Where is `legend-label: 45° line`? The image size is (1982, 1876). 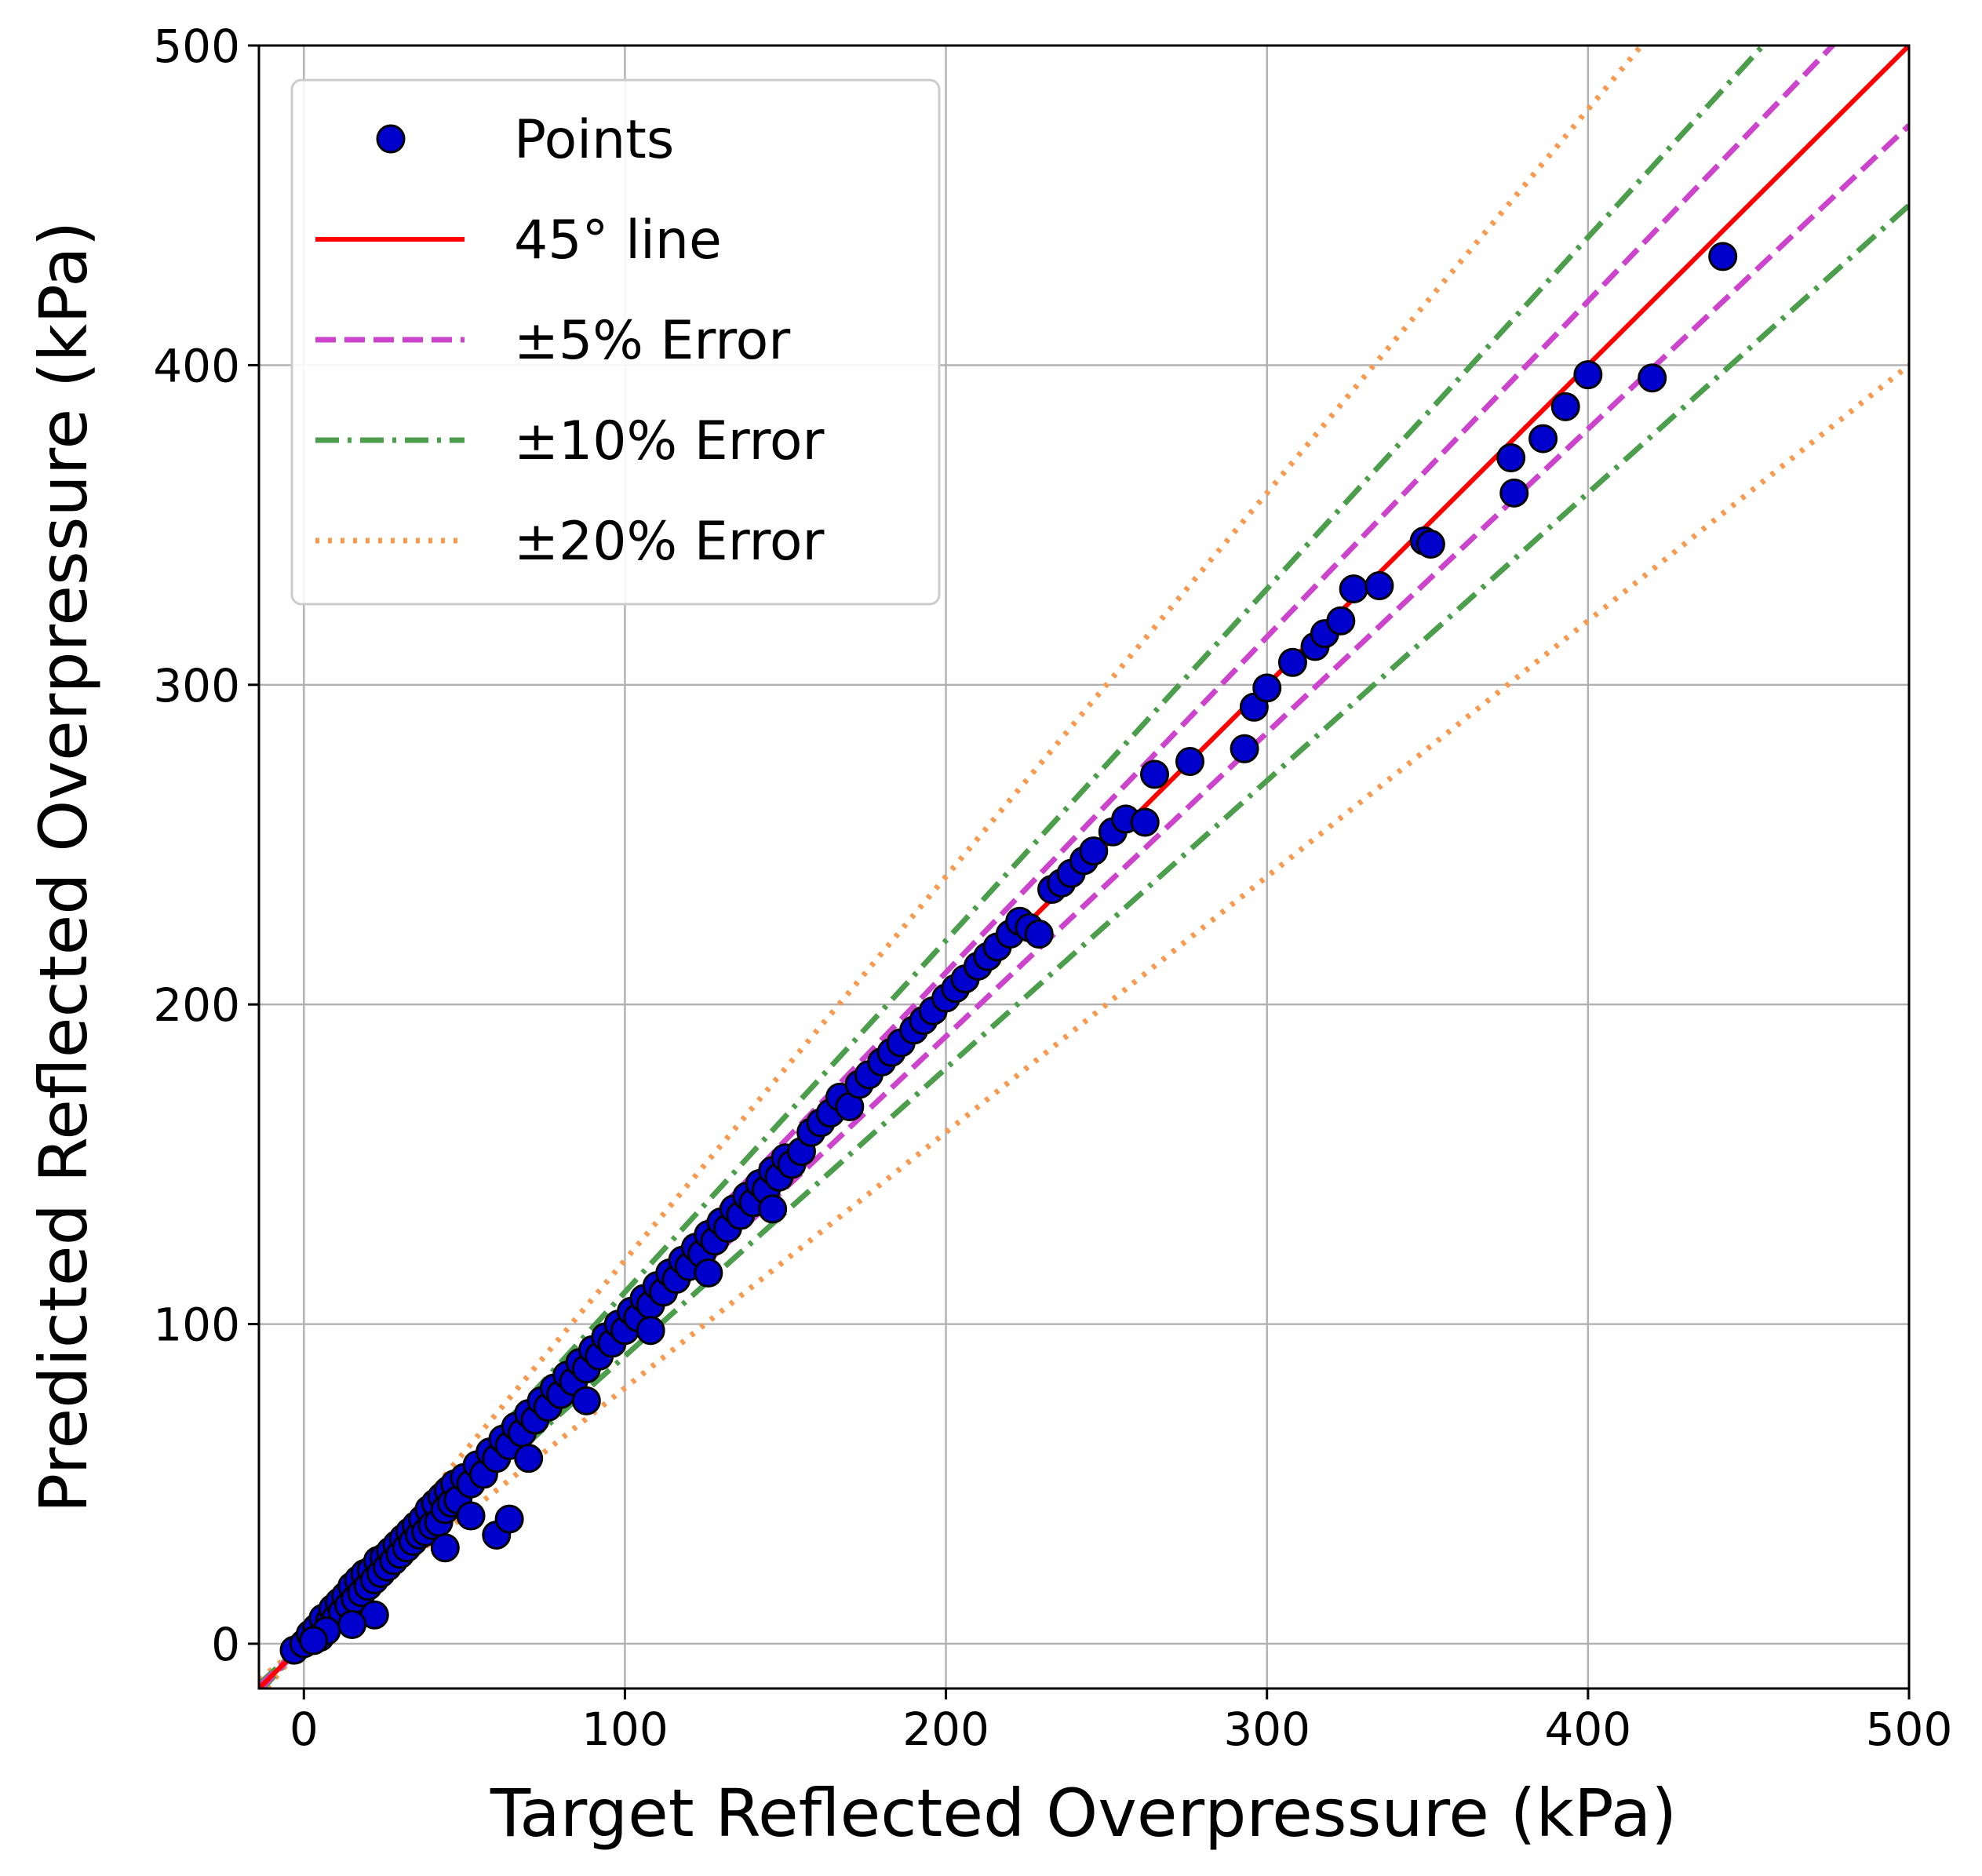
legend-label: 45° line is located at coordinates (618, 240).